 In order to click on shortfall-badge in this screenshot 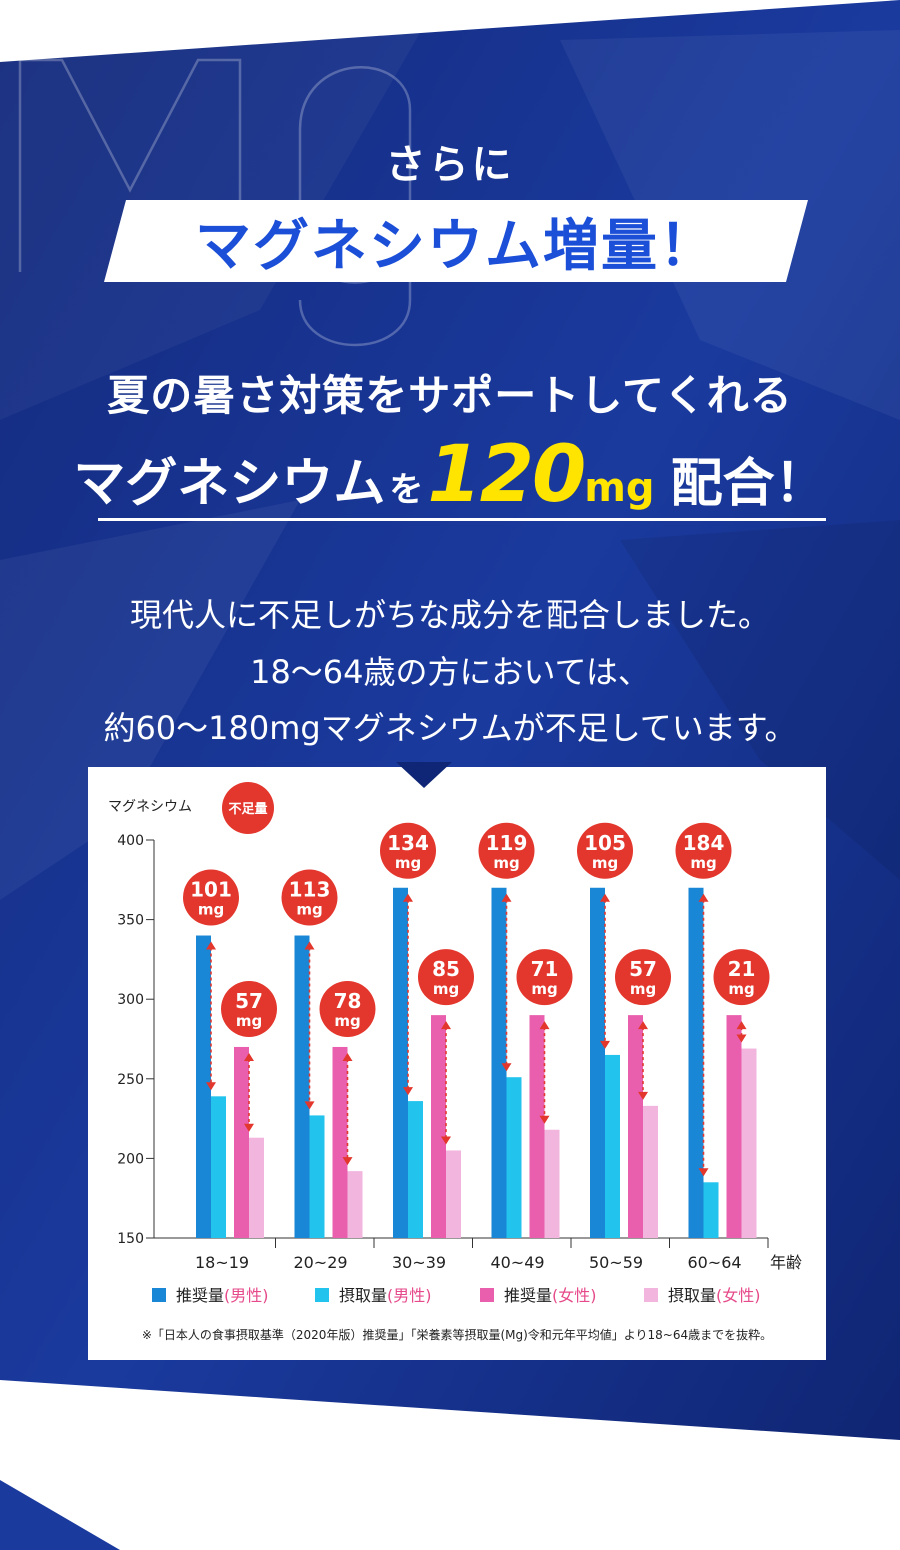, I will do `click(248, 808)`.